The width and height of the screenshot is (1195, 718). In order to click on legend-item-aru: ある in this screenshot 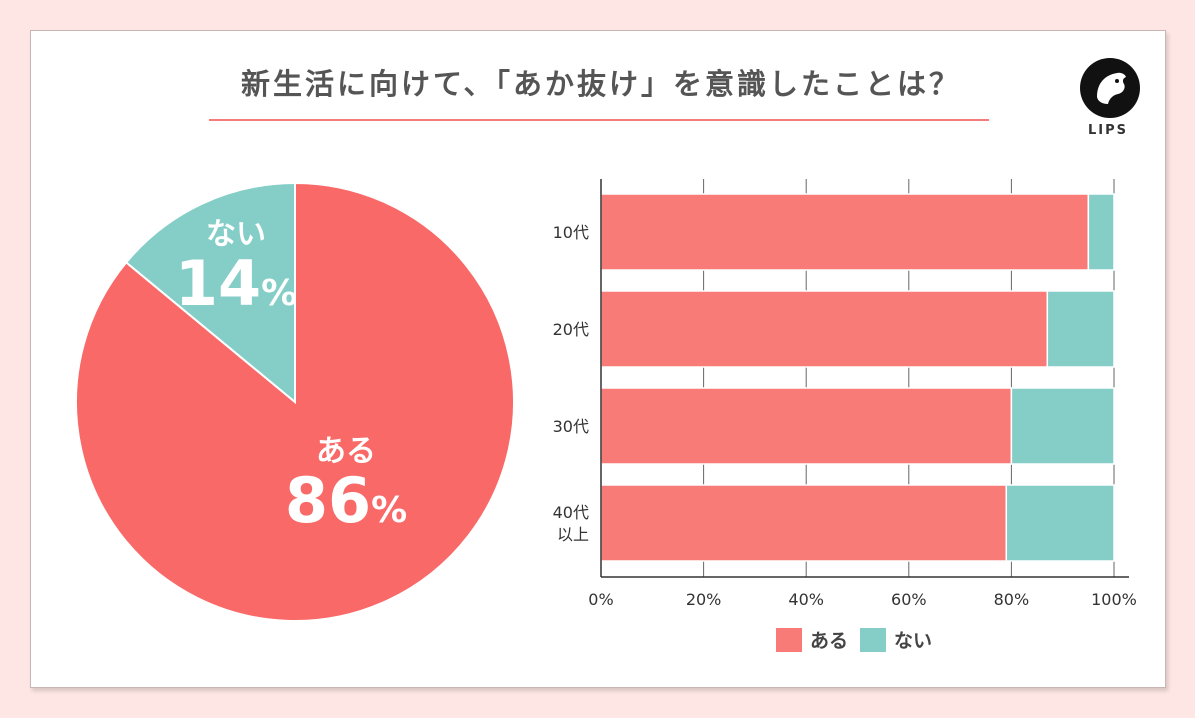, I will do `click(812, 639)`.